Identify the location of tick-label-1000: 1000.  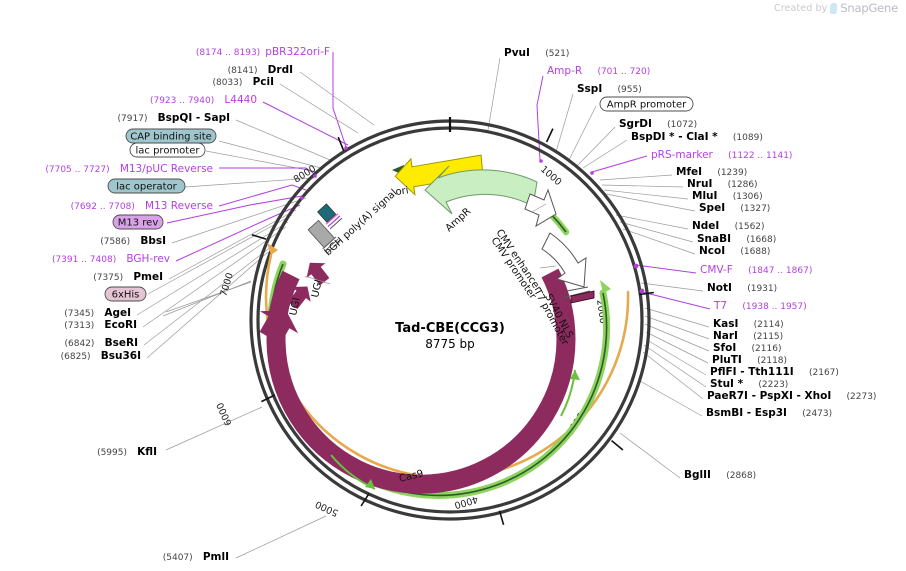
(550, 176).